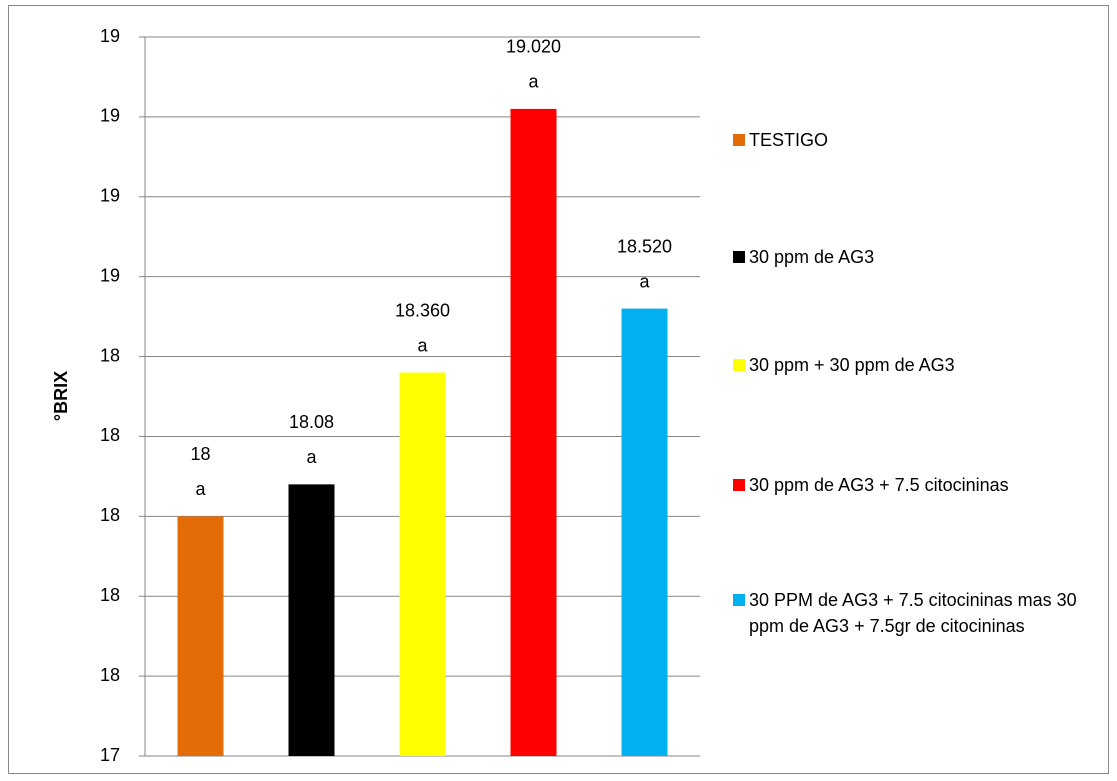 The image size is (1117, 781). What do you see at coordinates (852, 365) in the screenshot?
I see `legend-label: 30 ppm + 30 ppm de AG3` at bounding box center [852, 365].